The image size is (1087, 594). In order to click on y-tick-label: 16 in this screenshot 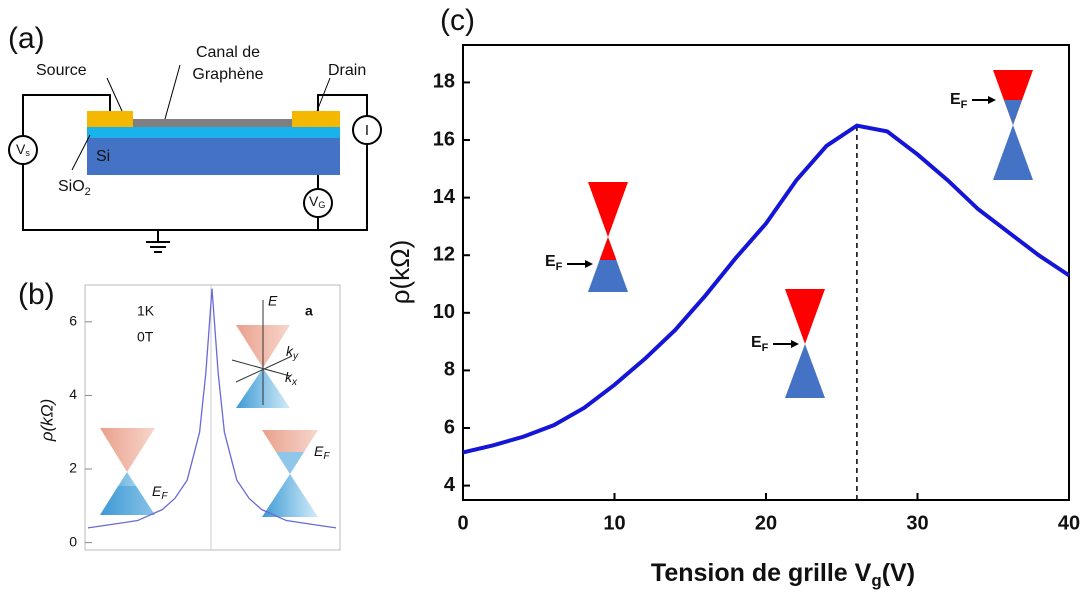, I will do `click(444, 139)`.